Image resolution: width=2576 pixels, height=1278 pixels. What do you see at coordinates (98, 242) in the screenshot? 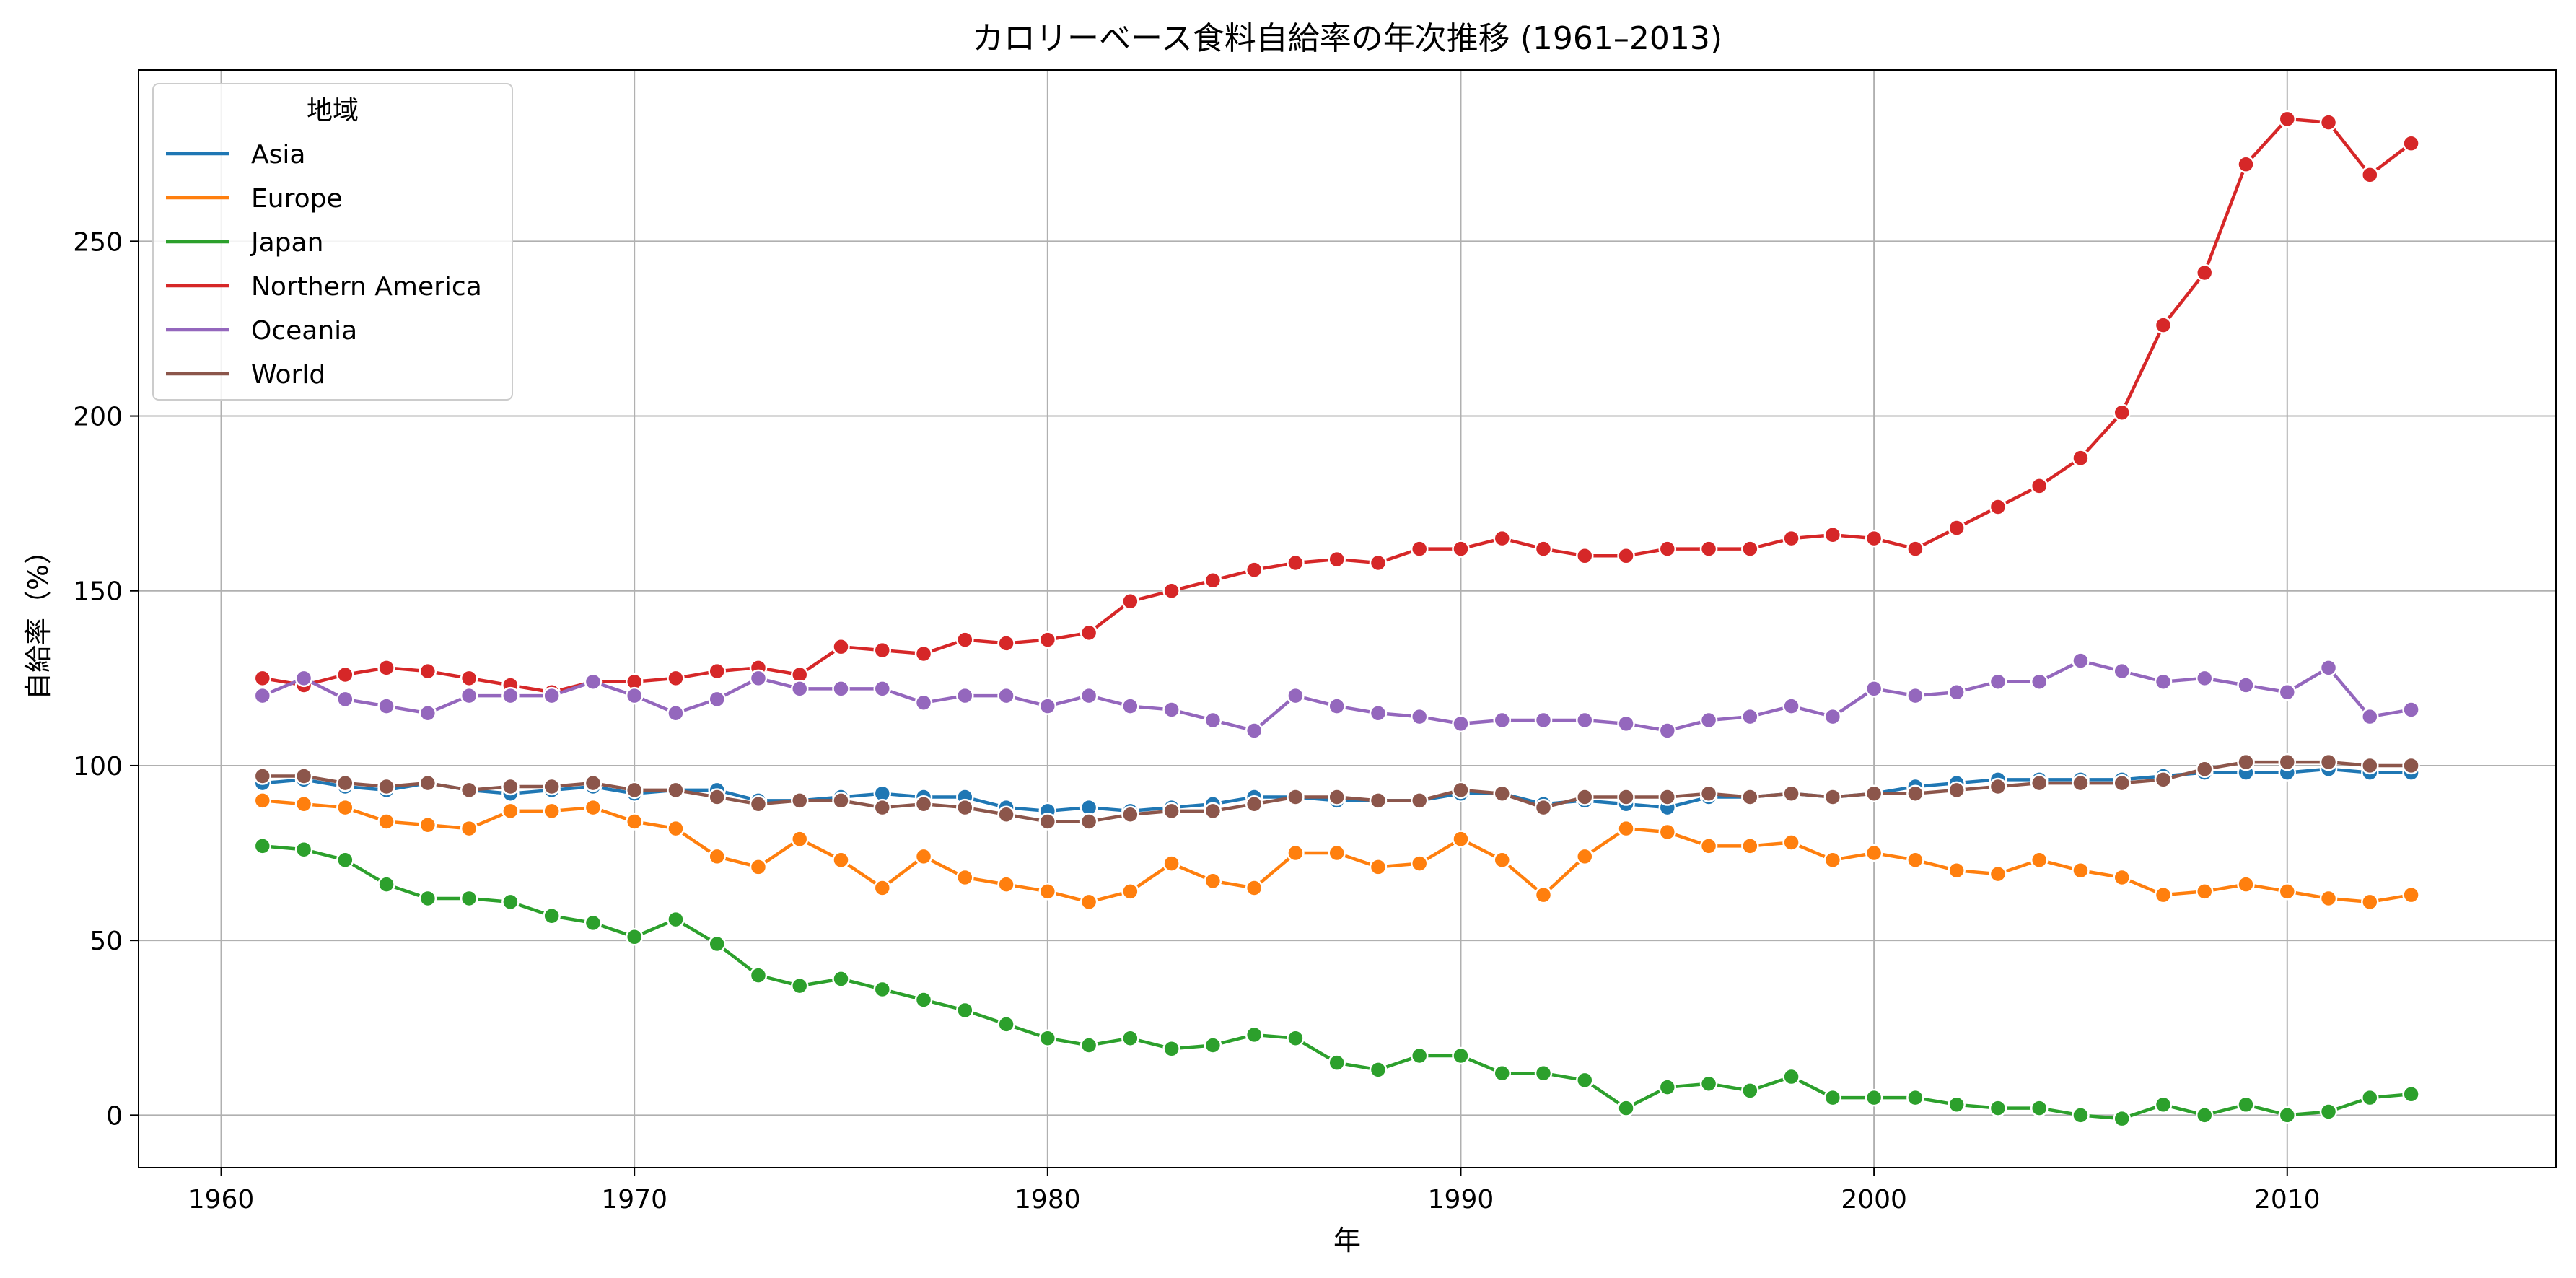
I see `y-tick-label: 250` at bounding box center [98, 242].